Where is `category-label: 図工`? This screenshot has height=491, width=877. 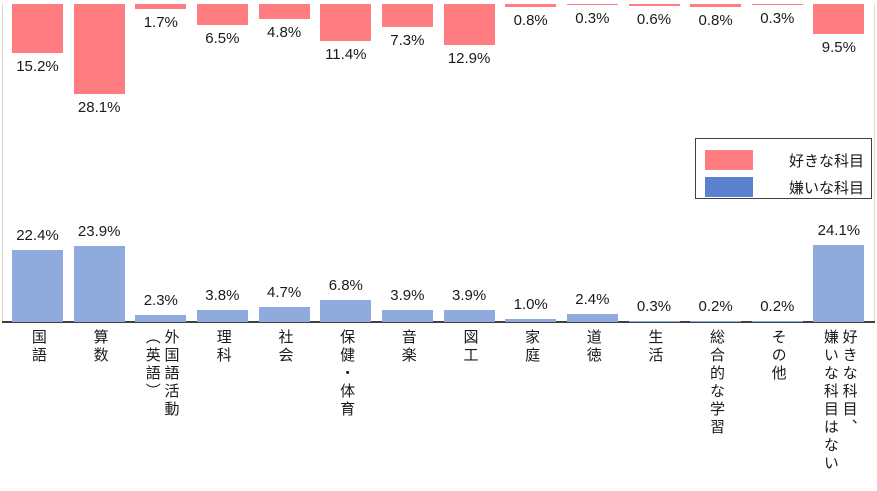 category-label: 図工 is located at coordinates (469, 347).